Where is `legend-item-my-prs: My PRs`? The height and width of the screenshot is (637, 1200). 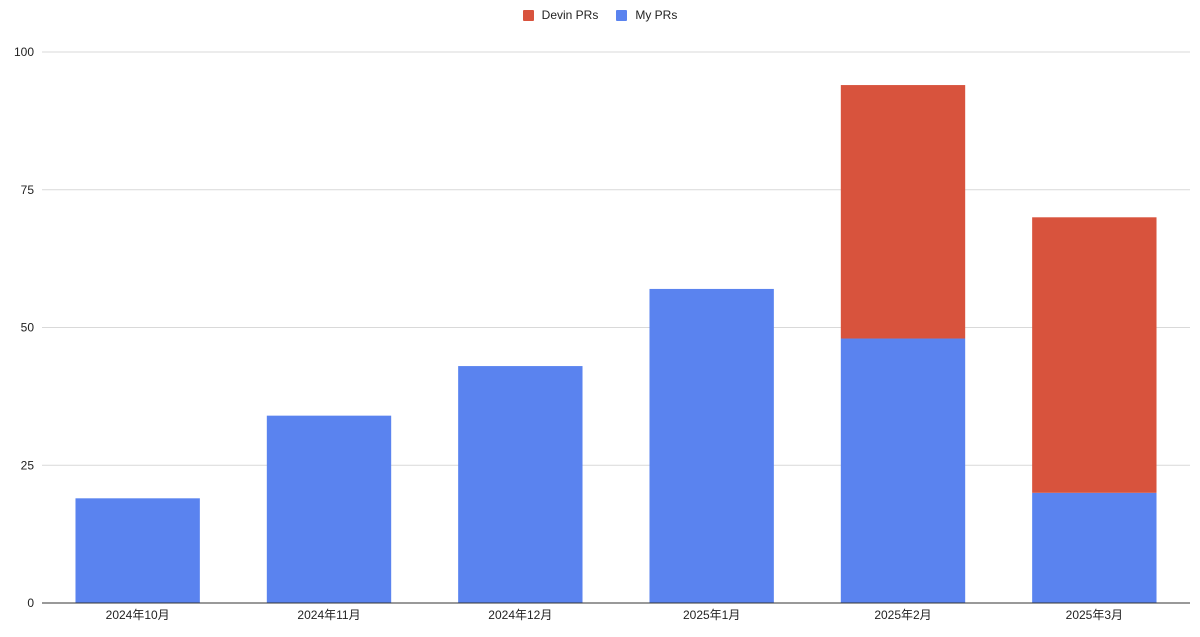 legend-item-my-prs: My PRs is located at coordinates (646, 15).